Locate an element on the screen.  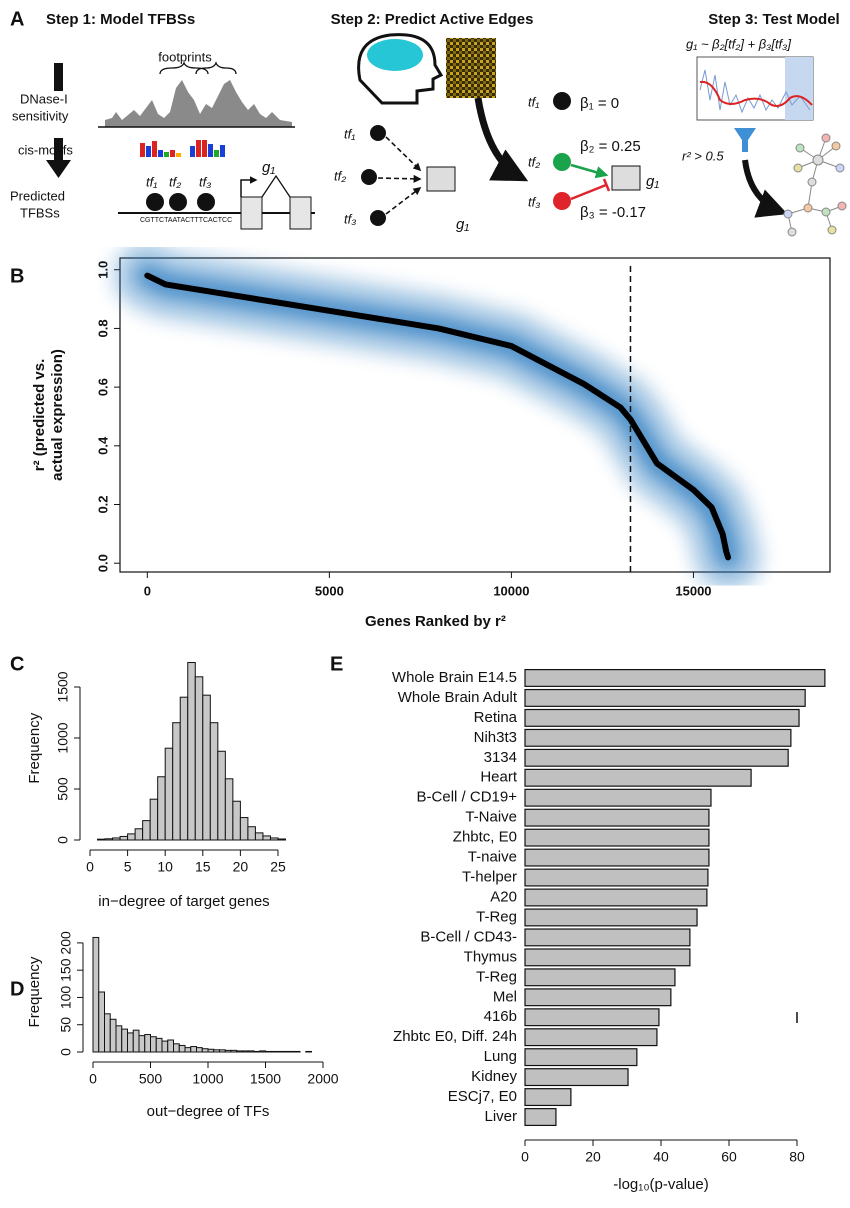
y-axis-label: Frequency is located at coordinates (34, 747).